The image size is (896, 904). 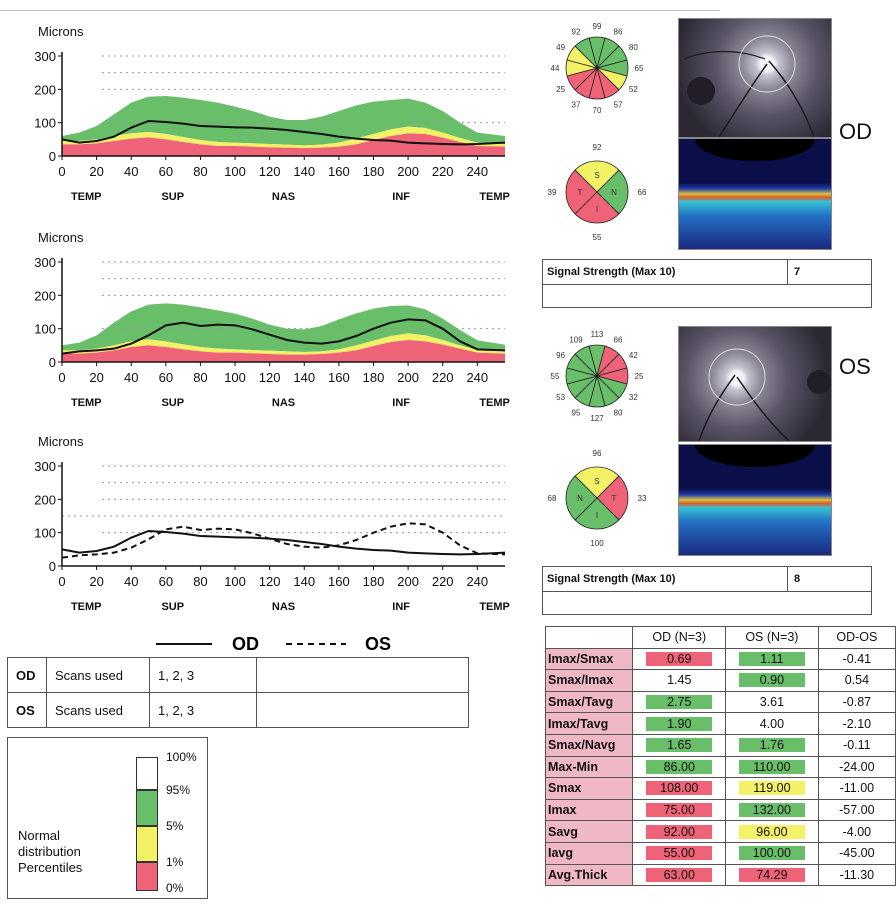 I want to click on line-legend: OD OS, so click(x=273, y=644).